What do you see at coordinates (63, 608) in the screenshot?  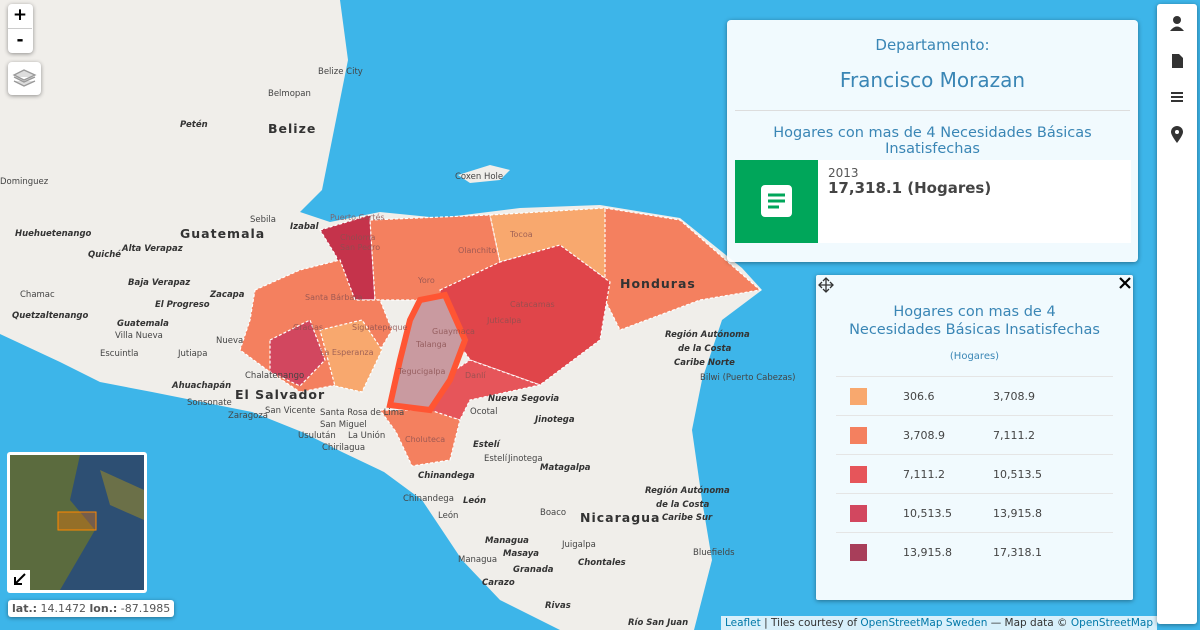 I see `lat: 14.1472` at bounding box center [63, 608].